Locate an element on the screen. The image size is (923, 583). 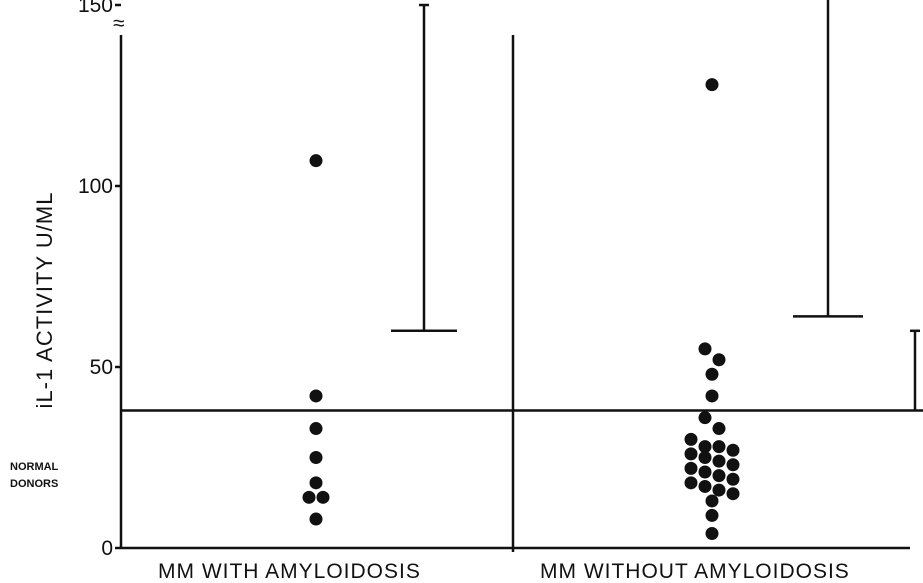
y-tick-label: 50 is located at coordinates (101, 367).